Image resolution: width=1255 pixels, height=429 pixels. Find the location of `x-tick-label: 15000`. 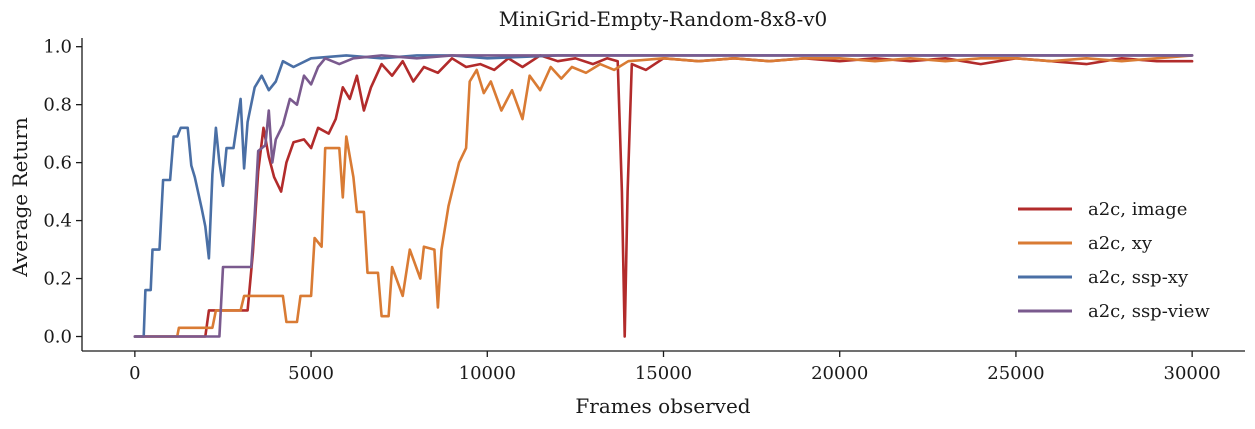

x-tick-label: 15000 is located at coordinates (663, 373).